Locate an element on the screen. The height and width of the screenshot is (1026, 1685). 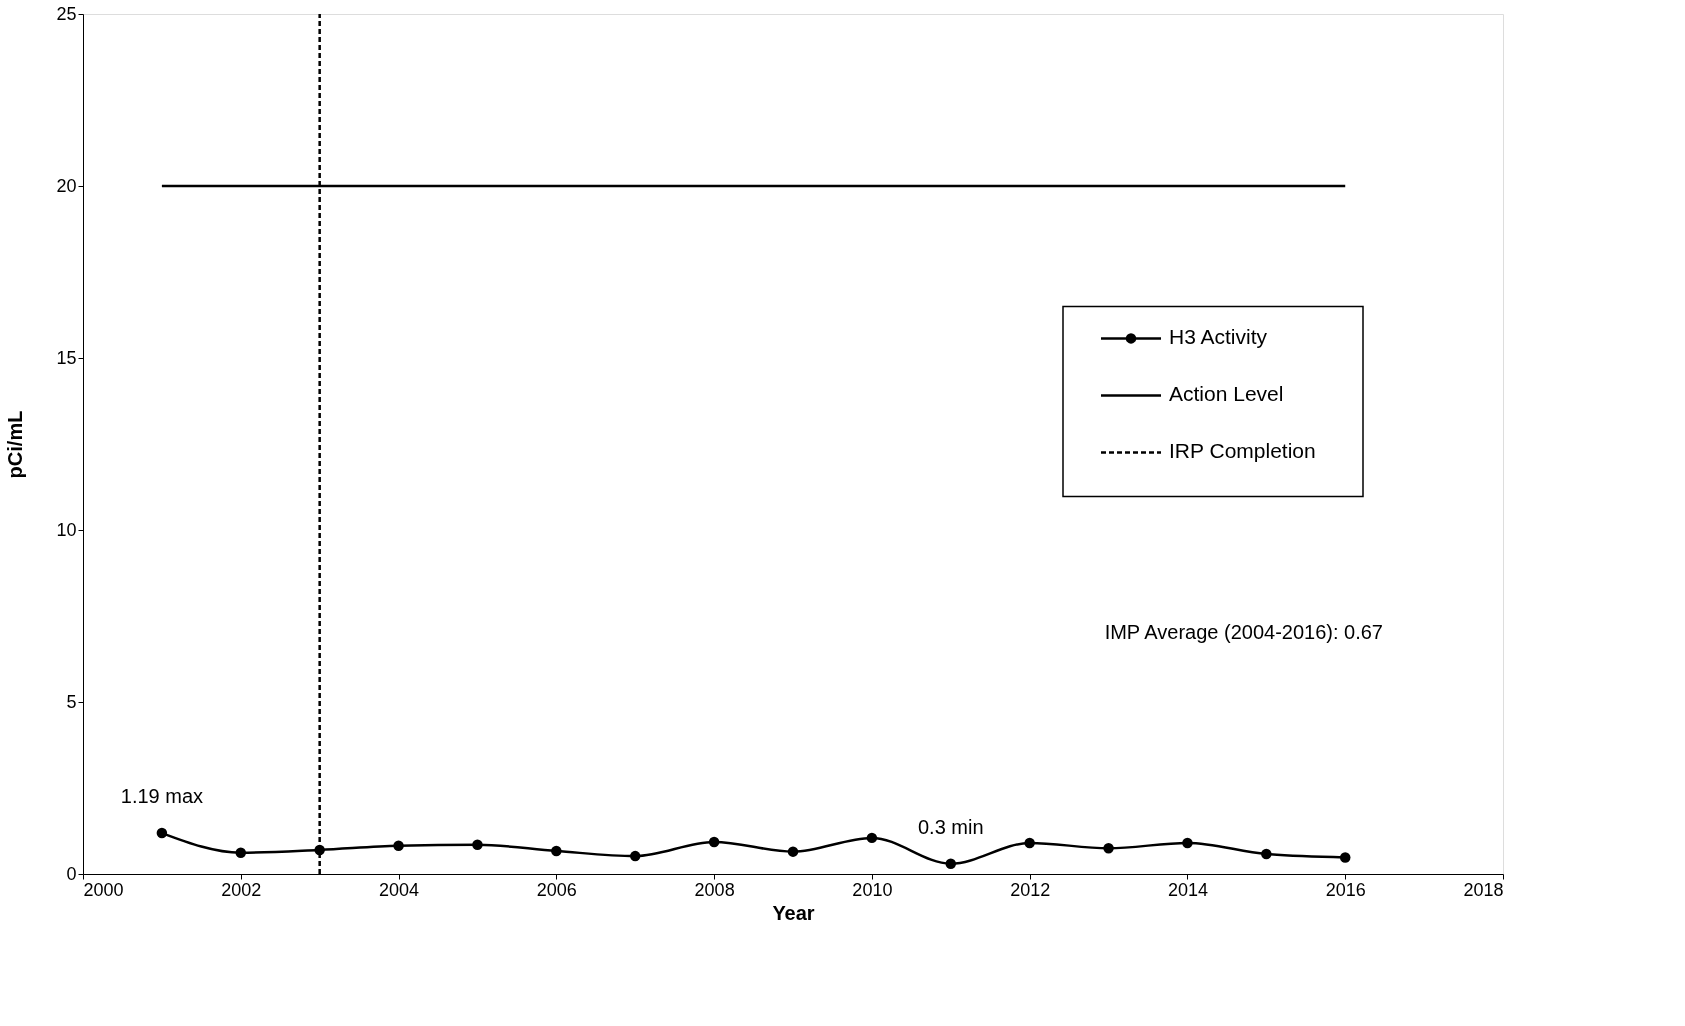
annotation: IMP Average (2004-2016): 0.67 is located at coordinates (1243, 632).